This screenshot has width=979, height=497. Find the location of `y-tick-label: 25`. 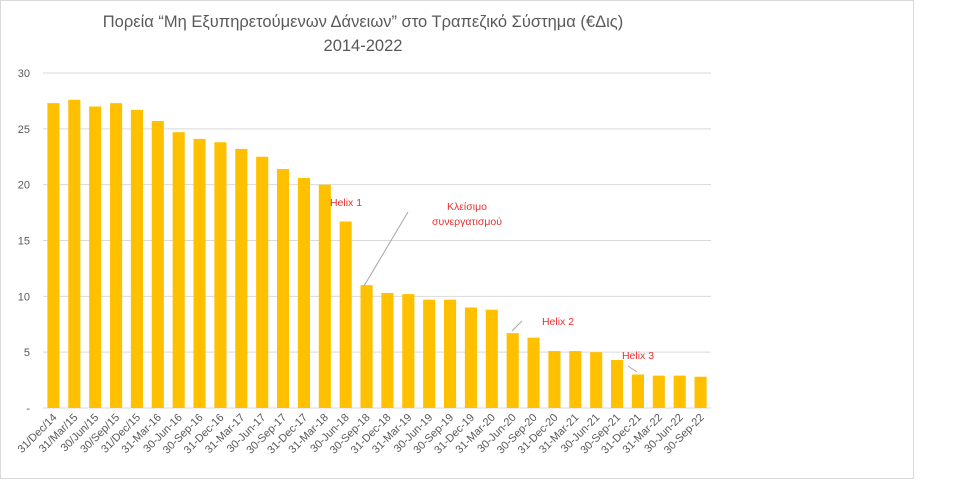

y-tick-label: 25 is located at coordinates (24, 130).